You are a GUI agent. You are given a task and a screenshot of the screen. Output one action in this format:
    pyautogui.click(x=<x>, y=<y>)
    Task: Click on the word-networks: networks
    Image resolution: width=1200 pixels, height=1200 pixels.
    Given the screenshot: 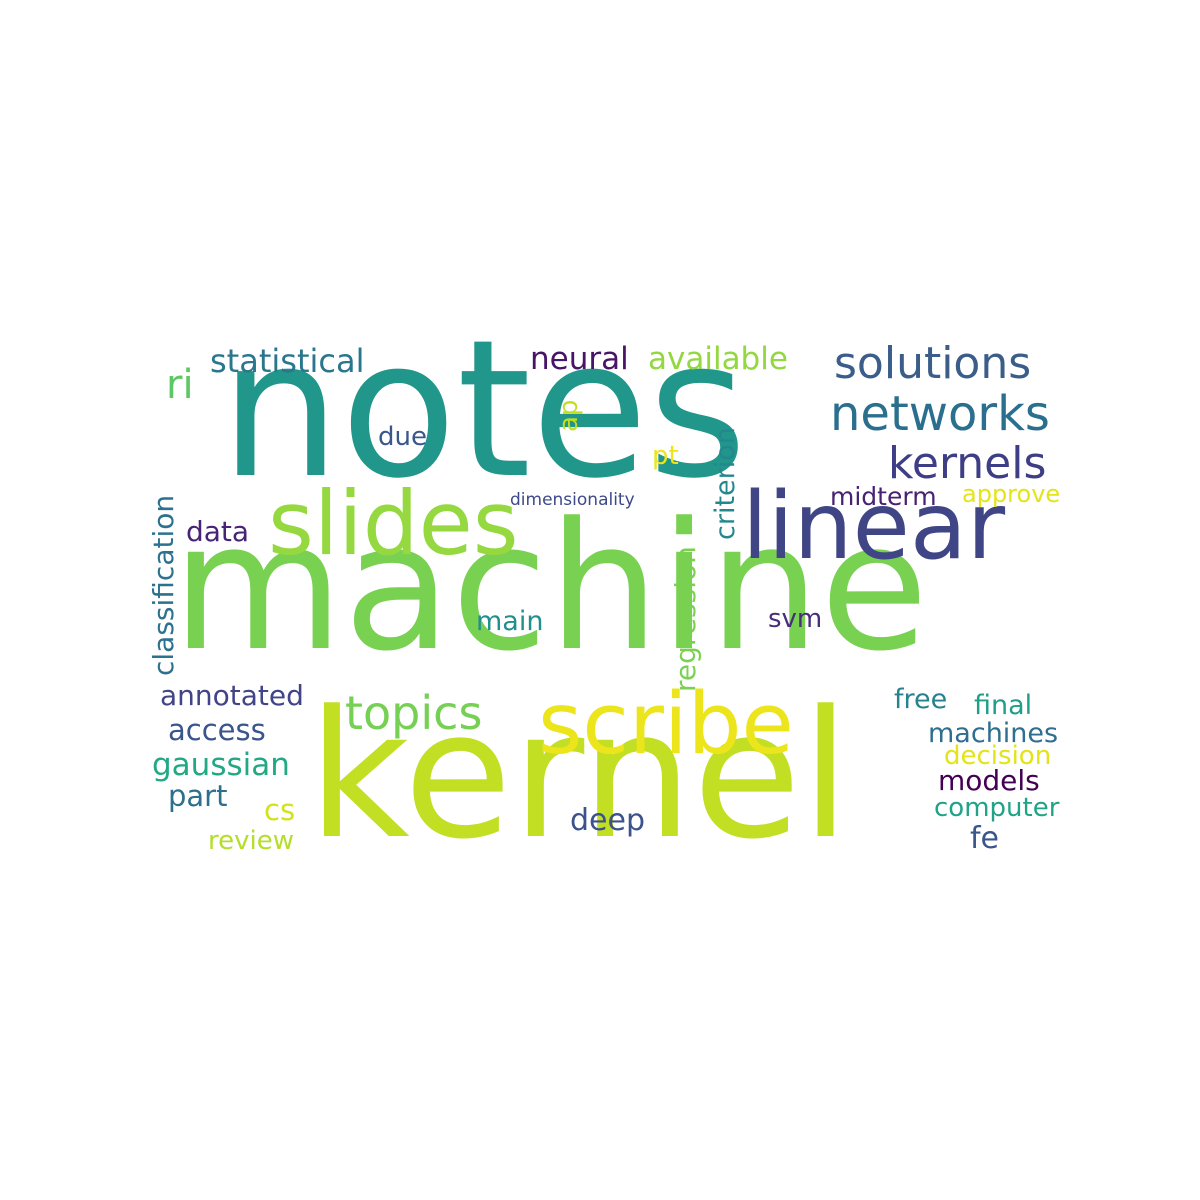 What is the action you would take?
    pyautogui.click(x=940, y=414)
    